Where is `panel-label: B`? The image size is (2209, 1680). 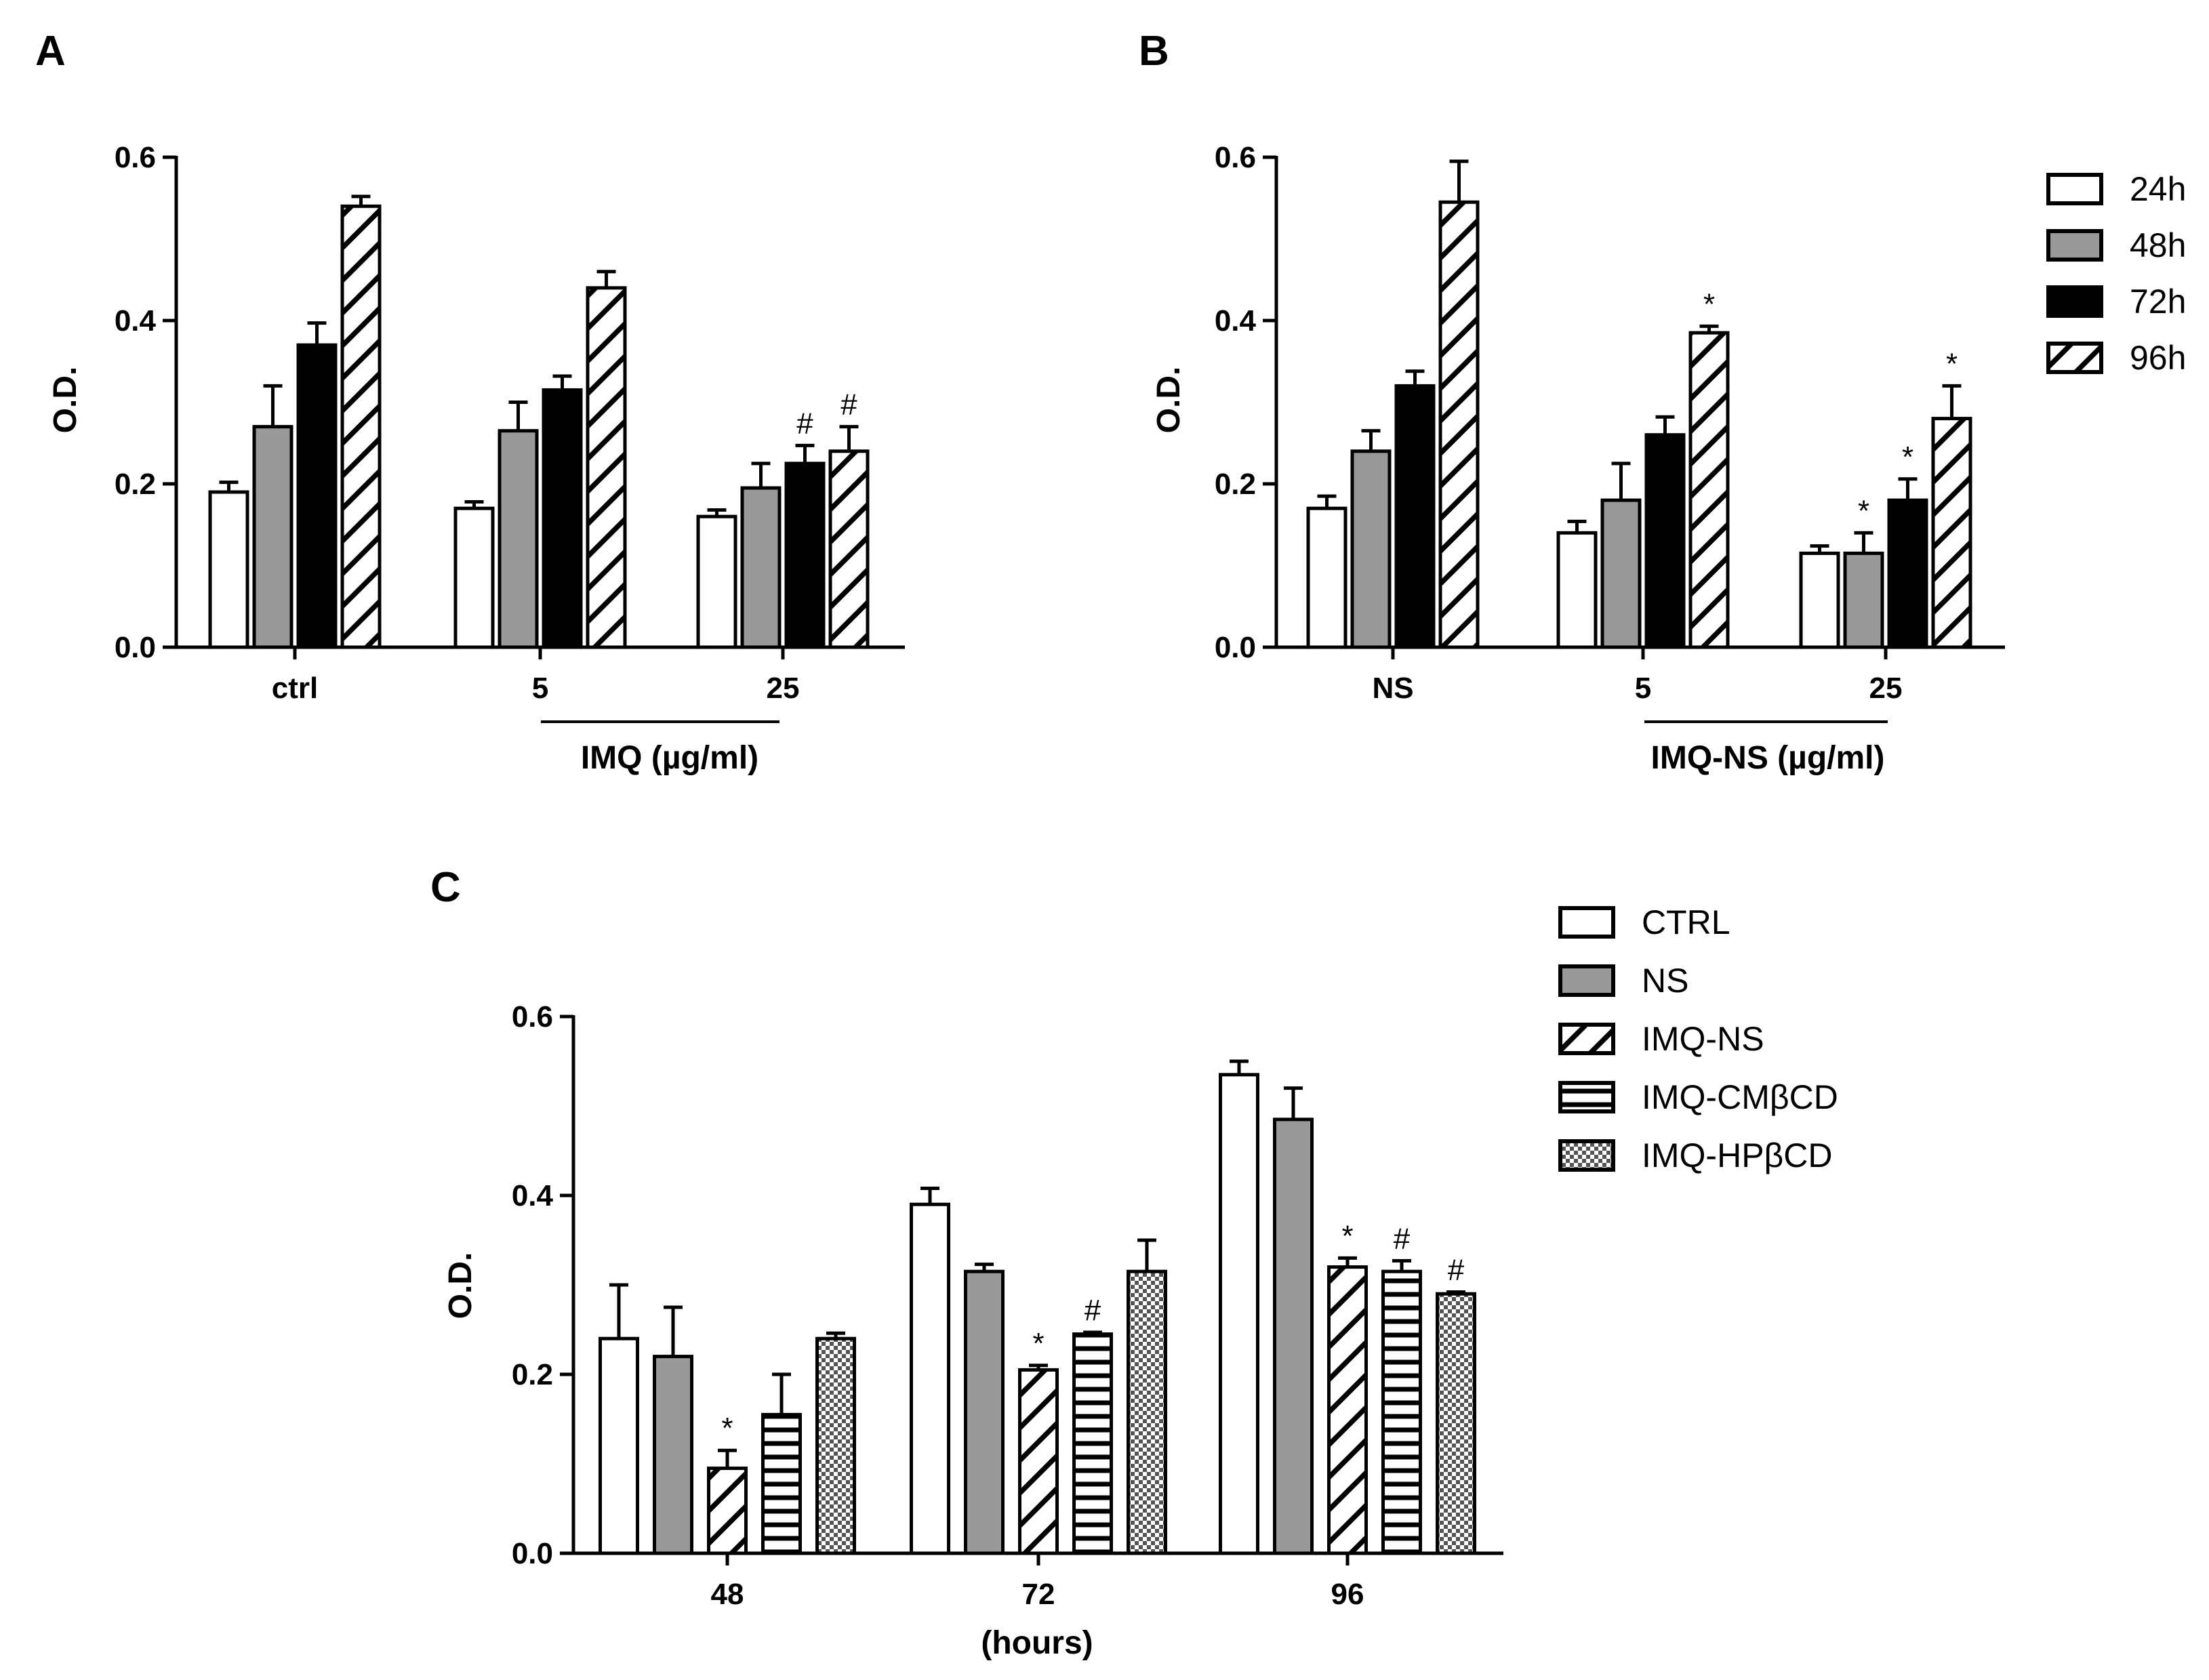 panel-label: B is located at coordinates (1154, 51).